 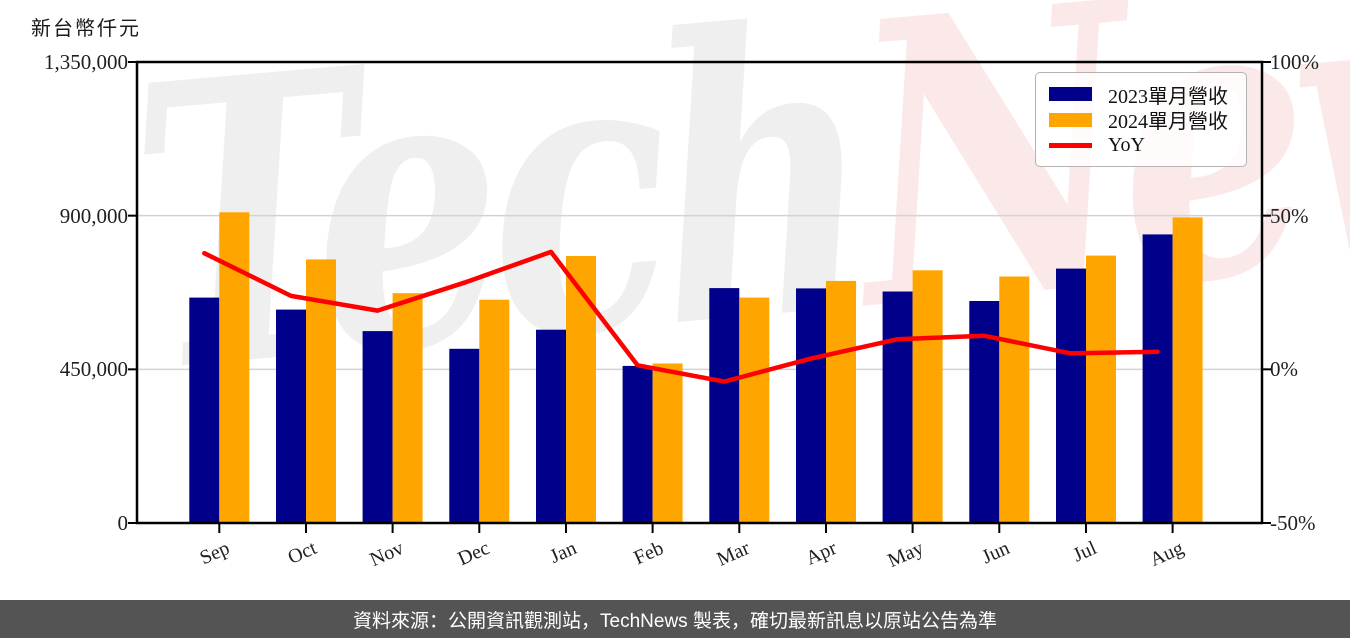 What do you see at coordinates (1071, 395) in the screenshot?
I see `bar-2023單月營收-Jul` at bounding box center [1071, 395].